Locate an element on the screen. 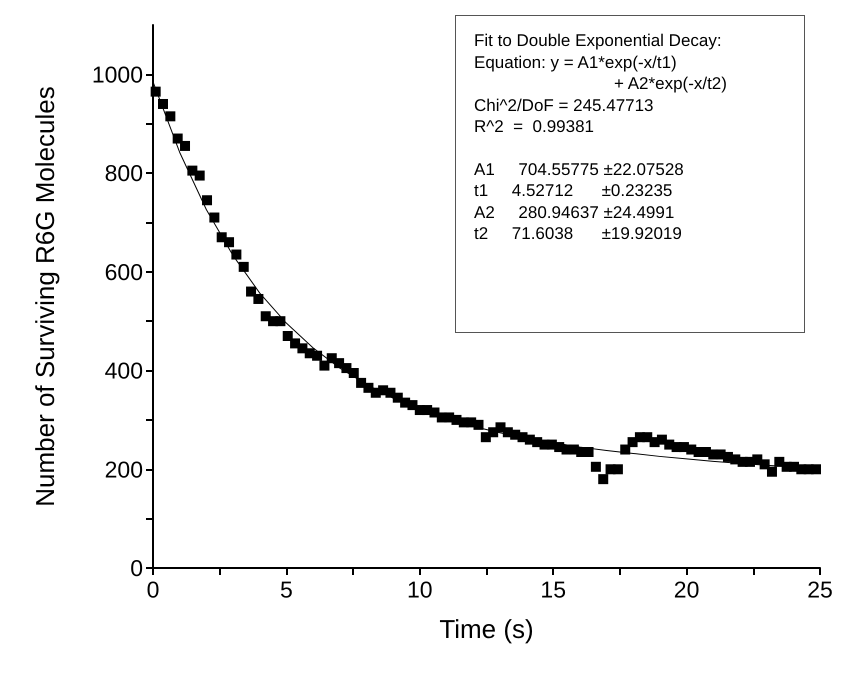 Image resolution: width=847 pixels, height=680 pixels. annotation: A1 704.55775 ±22.07528 is located at coordinates (579, 169).